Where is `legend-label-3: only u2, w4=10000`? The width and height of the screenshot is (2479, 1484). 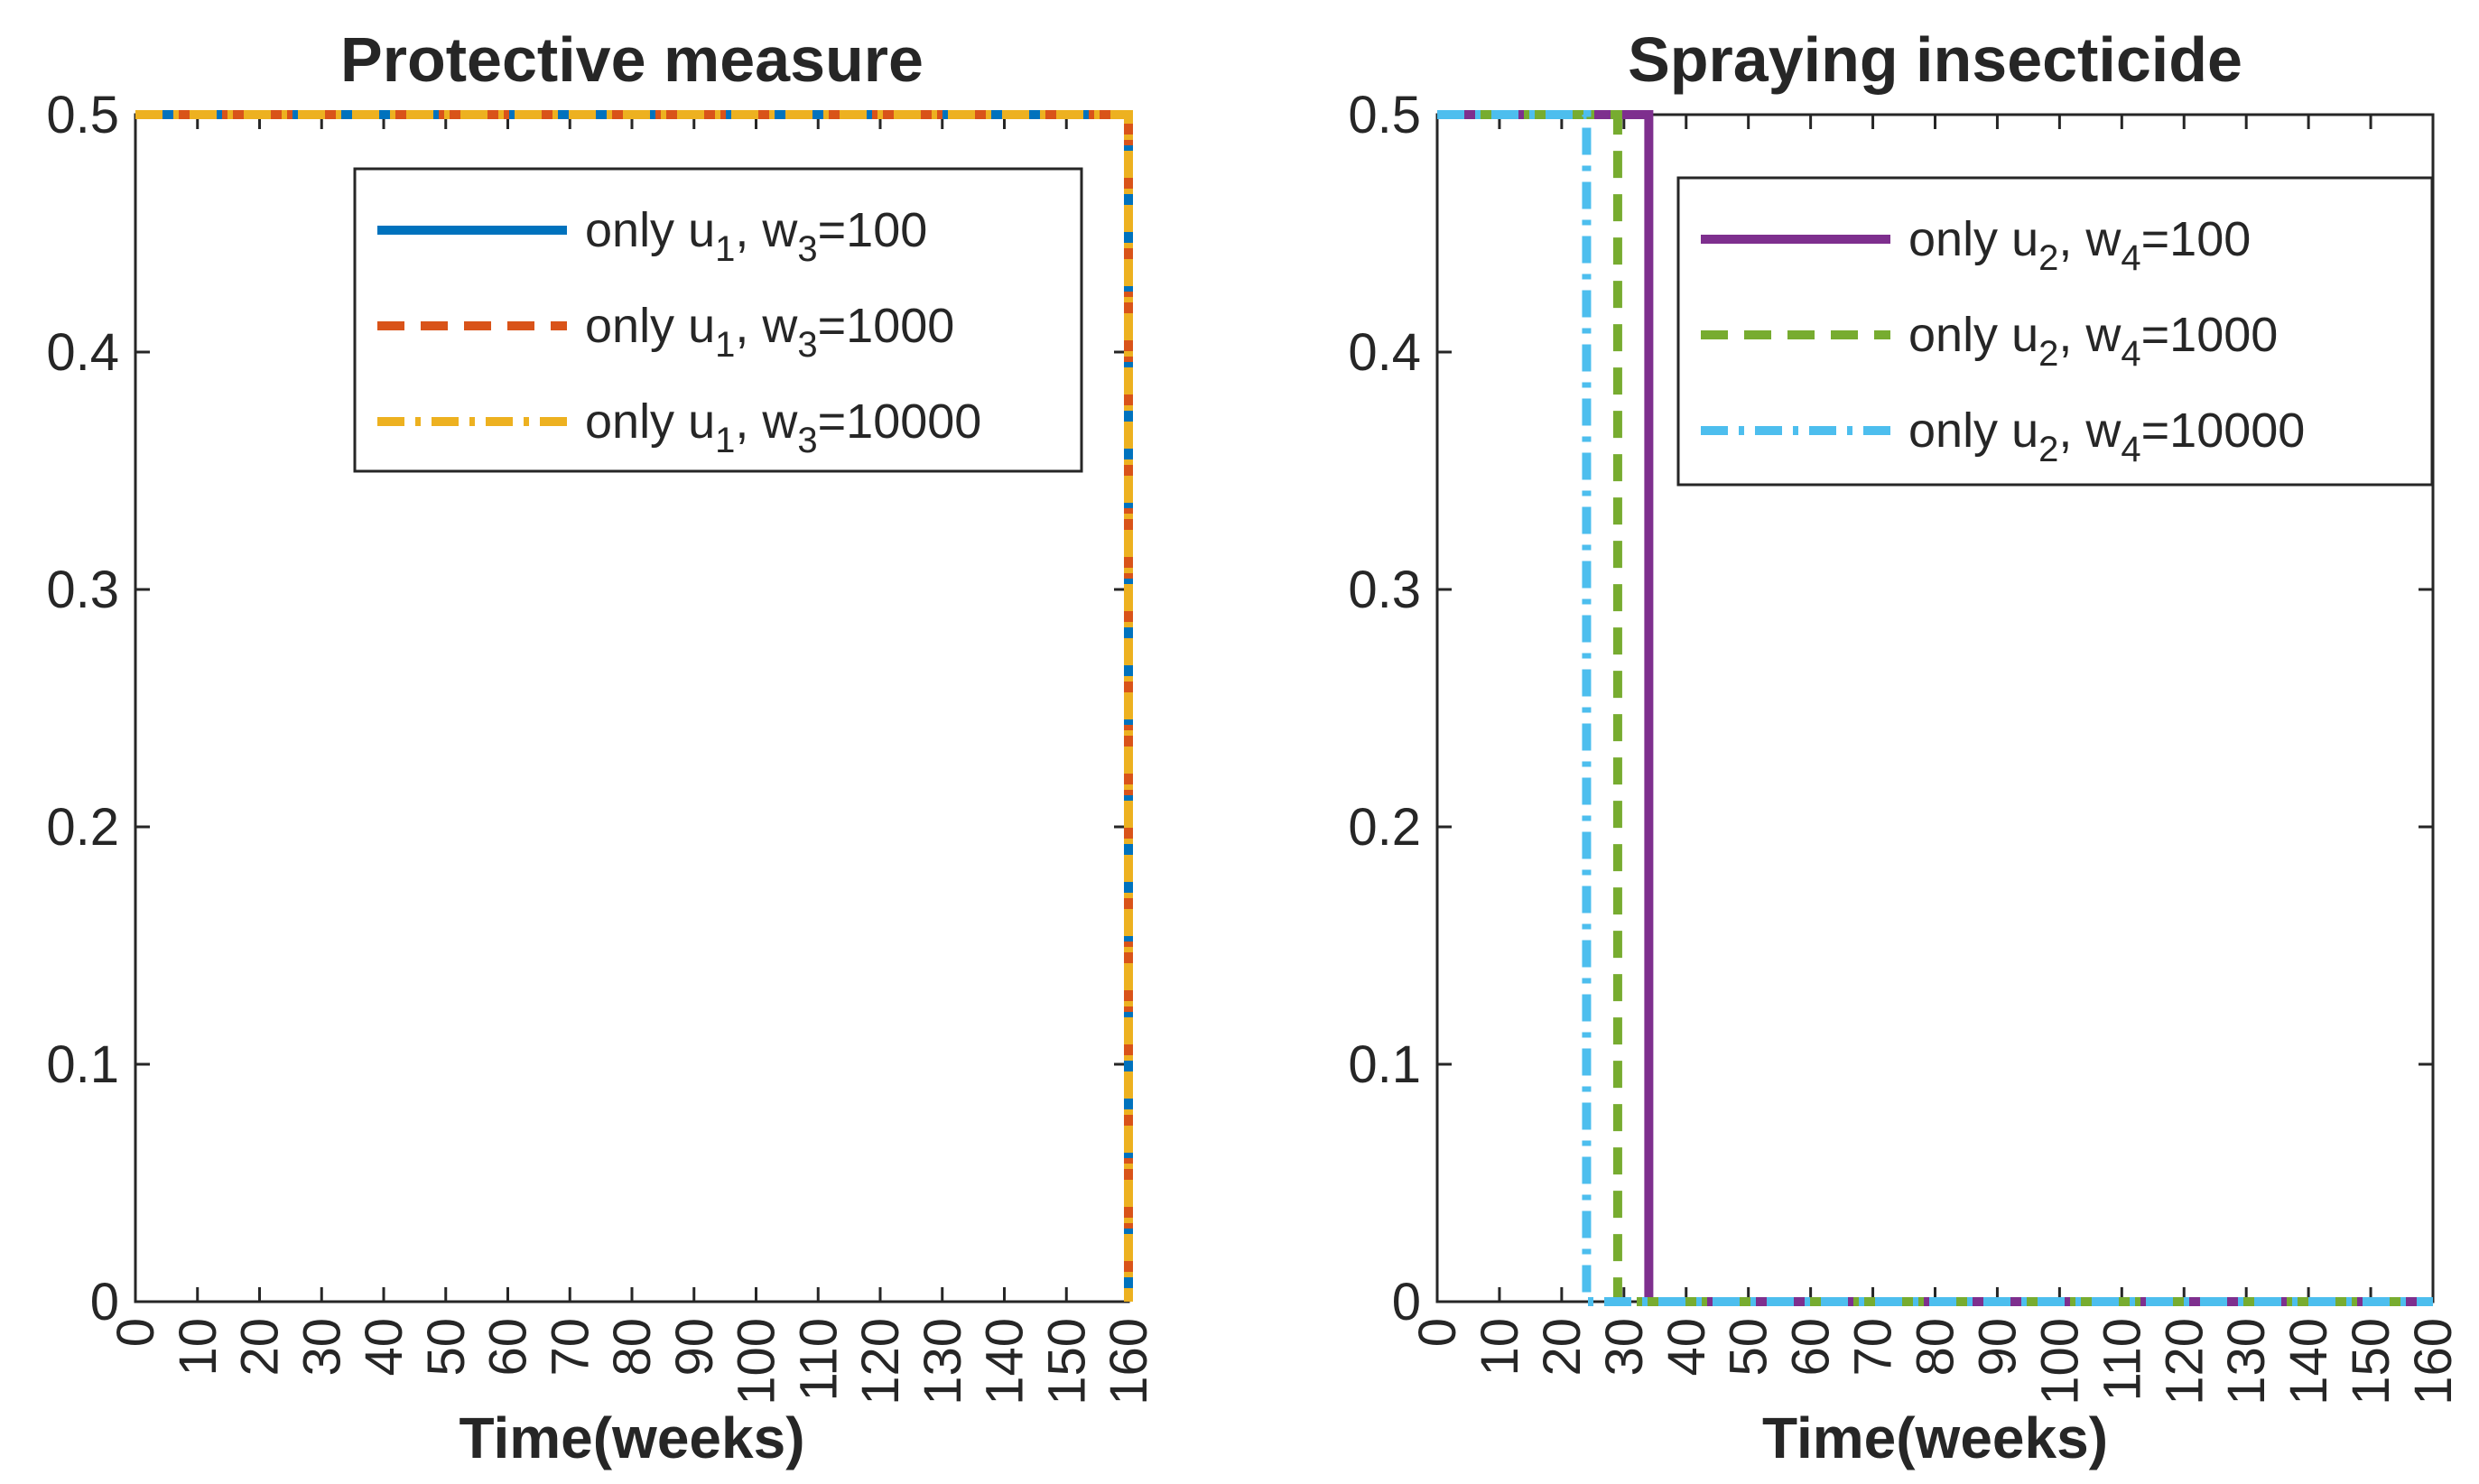
legend-label-3: only u2, w4=10000 is located at coordinates (2106, 436).